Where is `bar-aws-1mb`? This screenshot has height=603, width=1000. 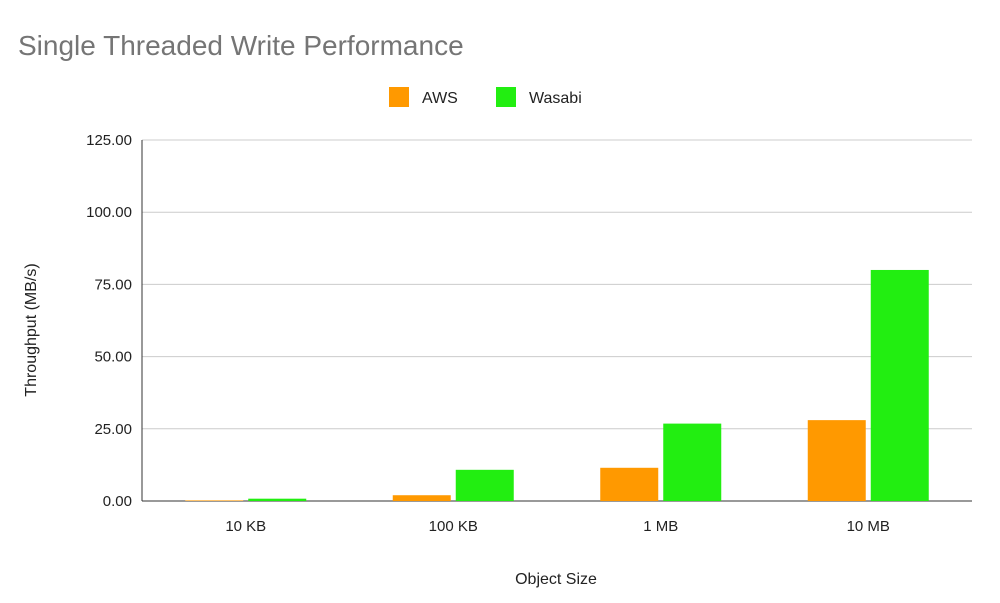
bar-aws-1mb is located at coordinates (629, 484).